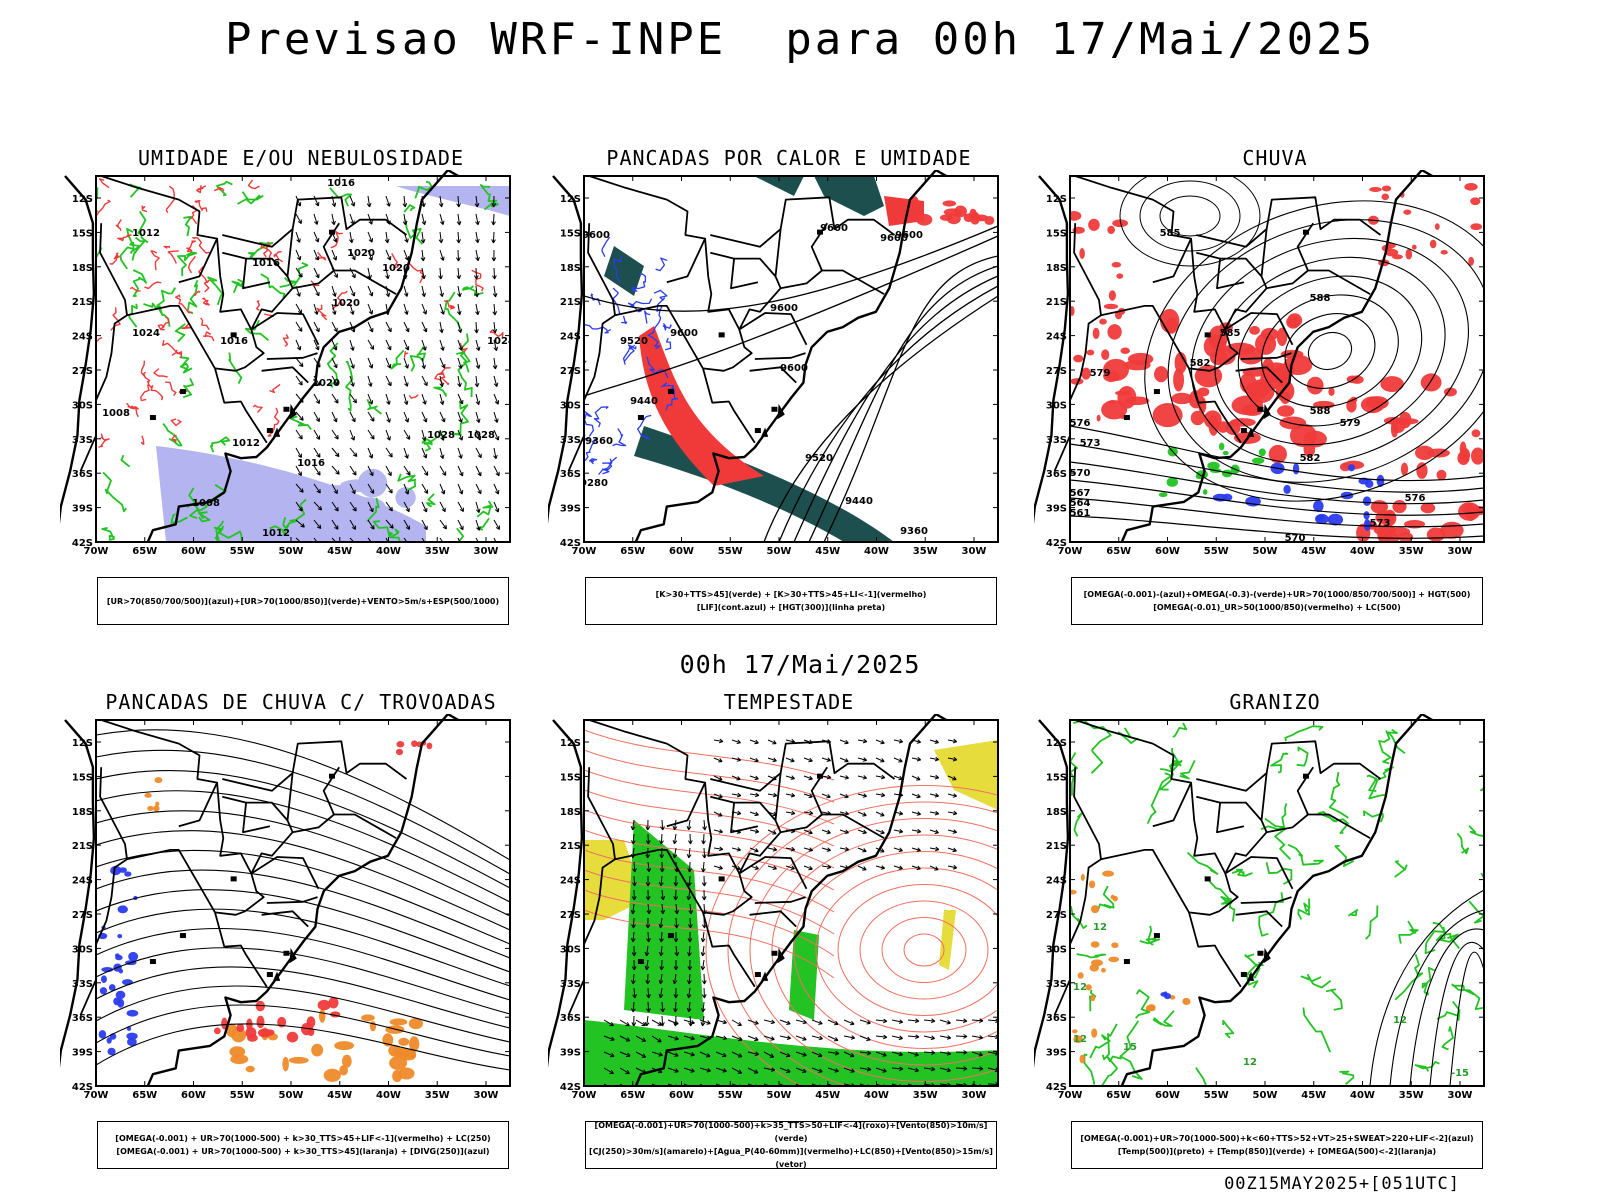  I want to click on lon-label: 65W, so click(1118, 551).